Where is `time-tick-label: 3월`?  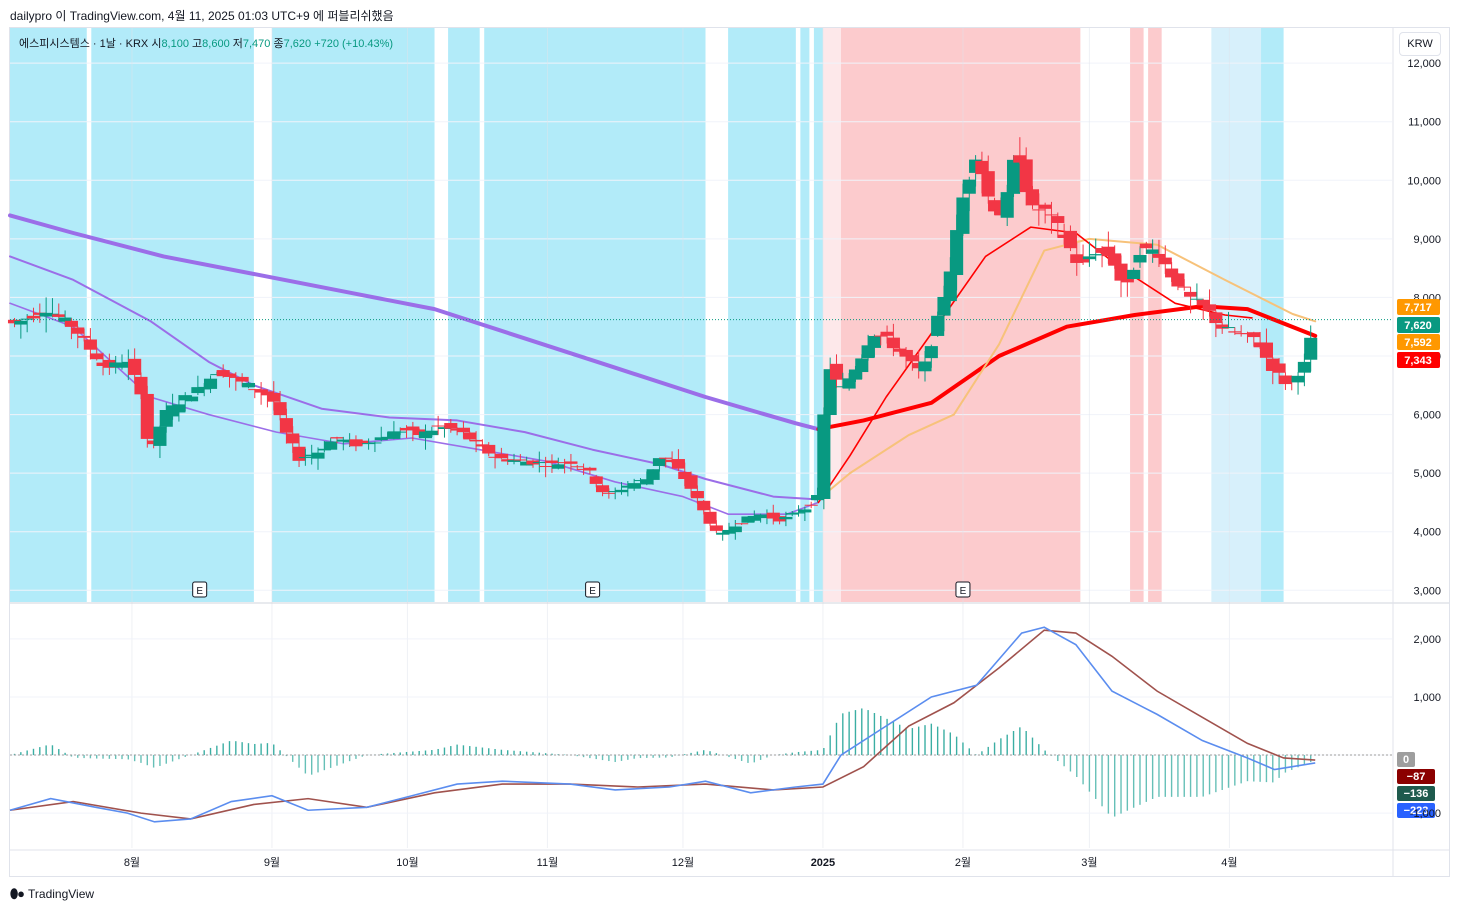
time-tick-label: 3월 is located at coordinates (1089, 862).